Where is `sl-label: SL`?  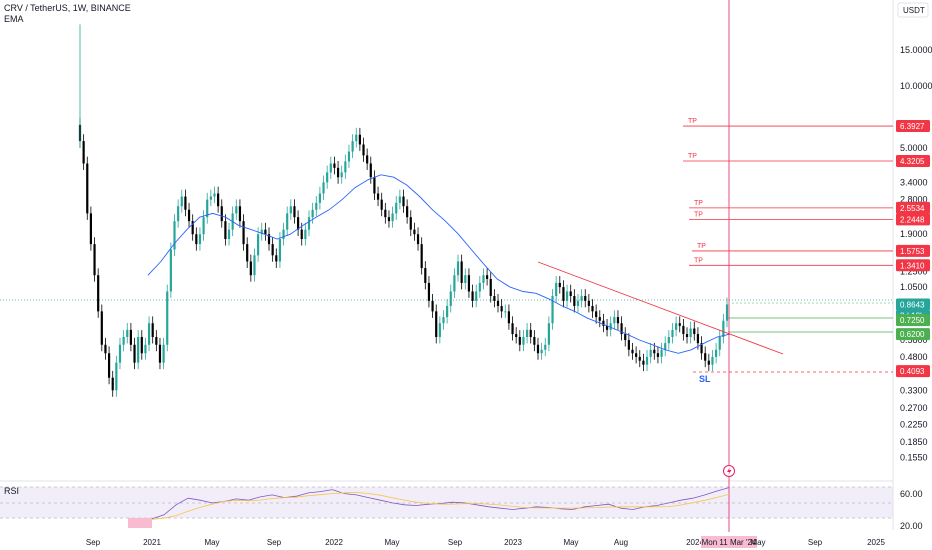 sl-label: SL is located at coordinates (705, 379).